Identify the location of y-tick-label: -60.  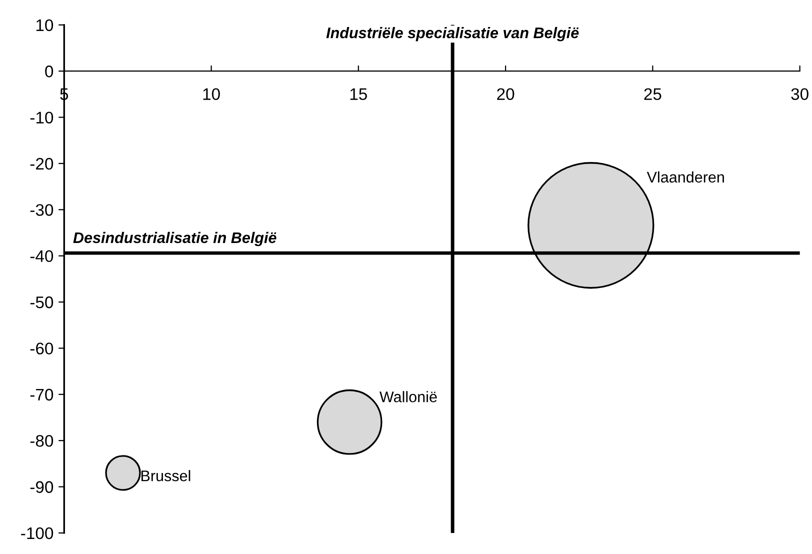
(42, 348).